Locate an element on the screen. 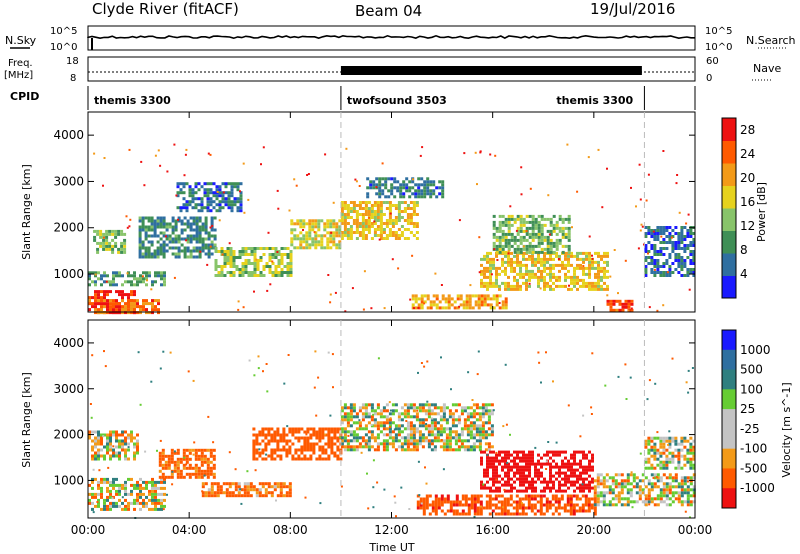  colorbar-tick-label: 100 is located at coordinates (751, 389).